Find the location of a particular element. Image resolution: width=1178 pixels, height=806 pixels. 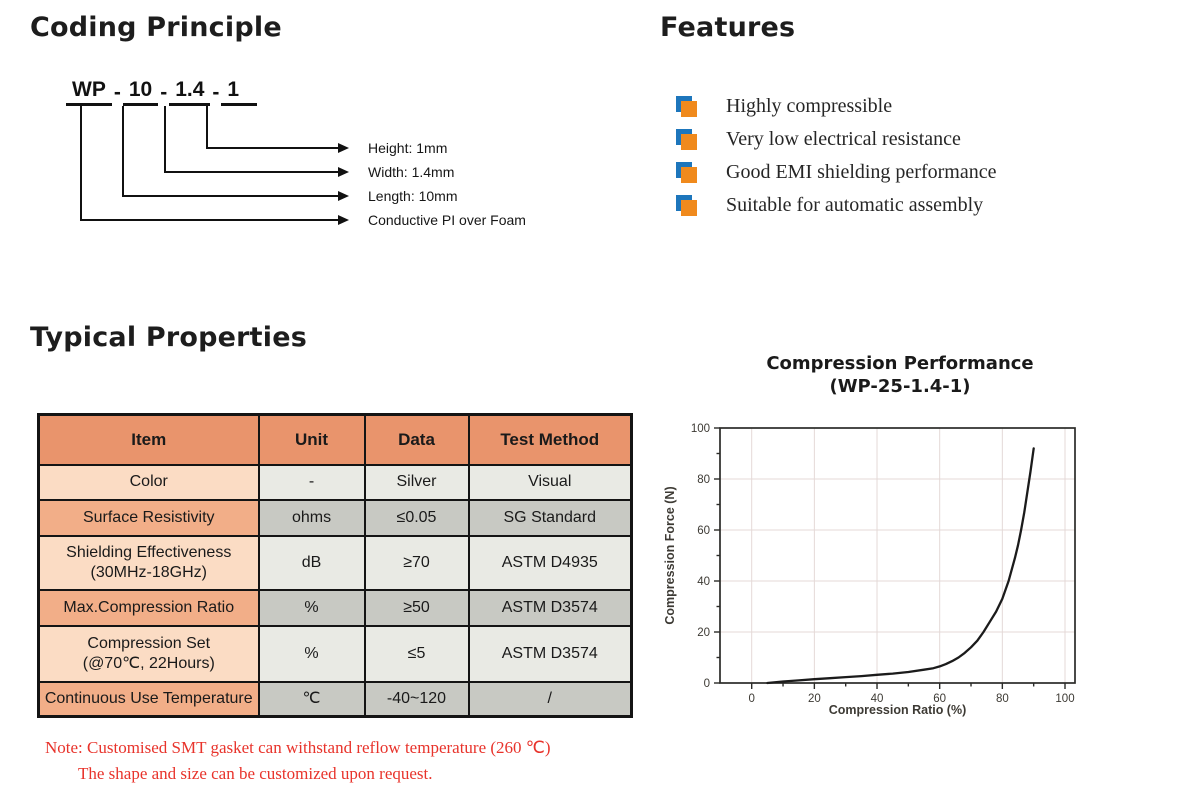

product-code: WP -10-1.4-1 is located at coordinates (162, 92).